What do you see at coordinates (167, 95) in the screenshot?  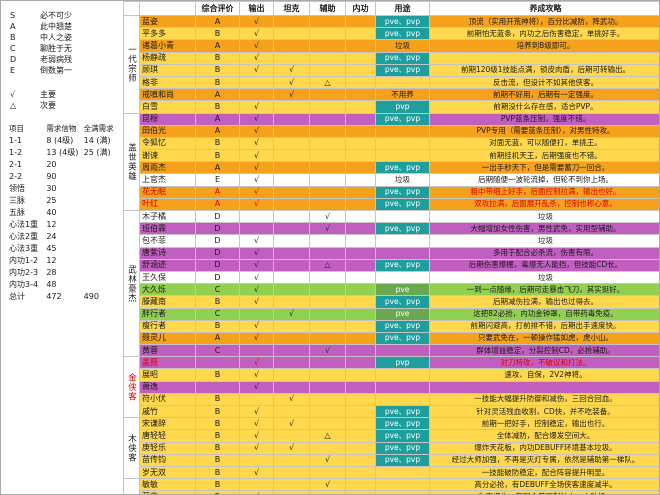 I see `character-name: 戒嗔和尚` at bounding box center [167, 95].